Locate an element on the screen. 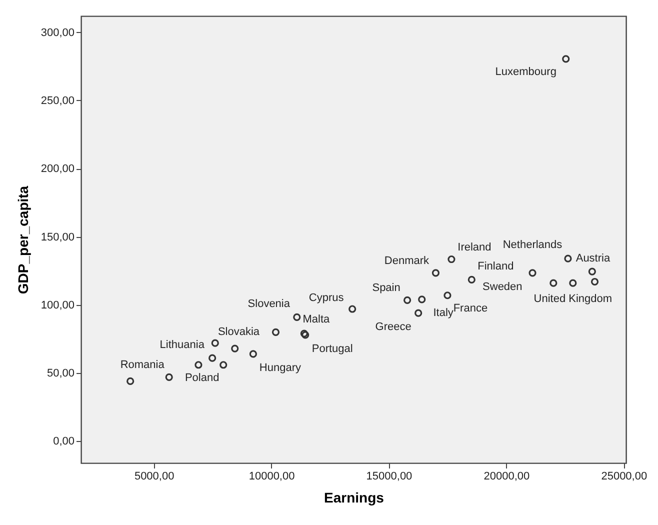 This screenshot has width=658, height=525. annotation: Netherlands is located at coordinates (532, 244).